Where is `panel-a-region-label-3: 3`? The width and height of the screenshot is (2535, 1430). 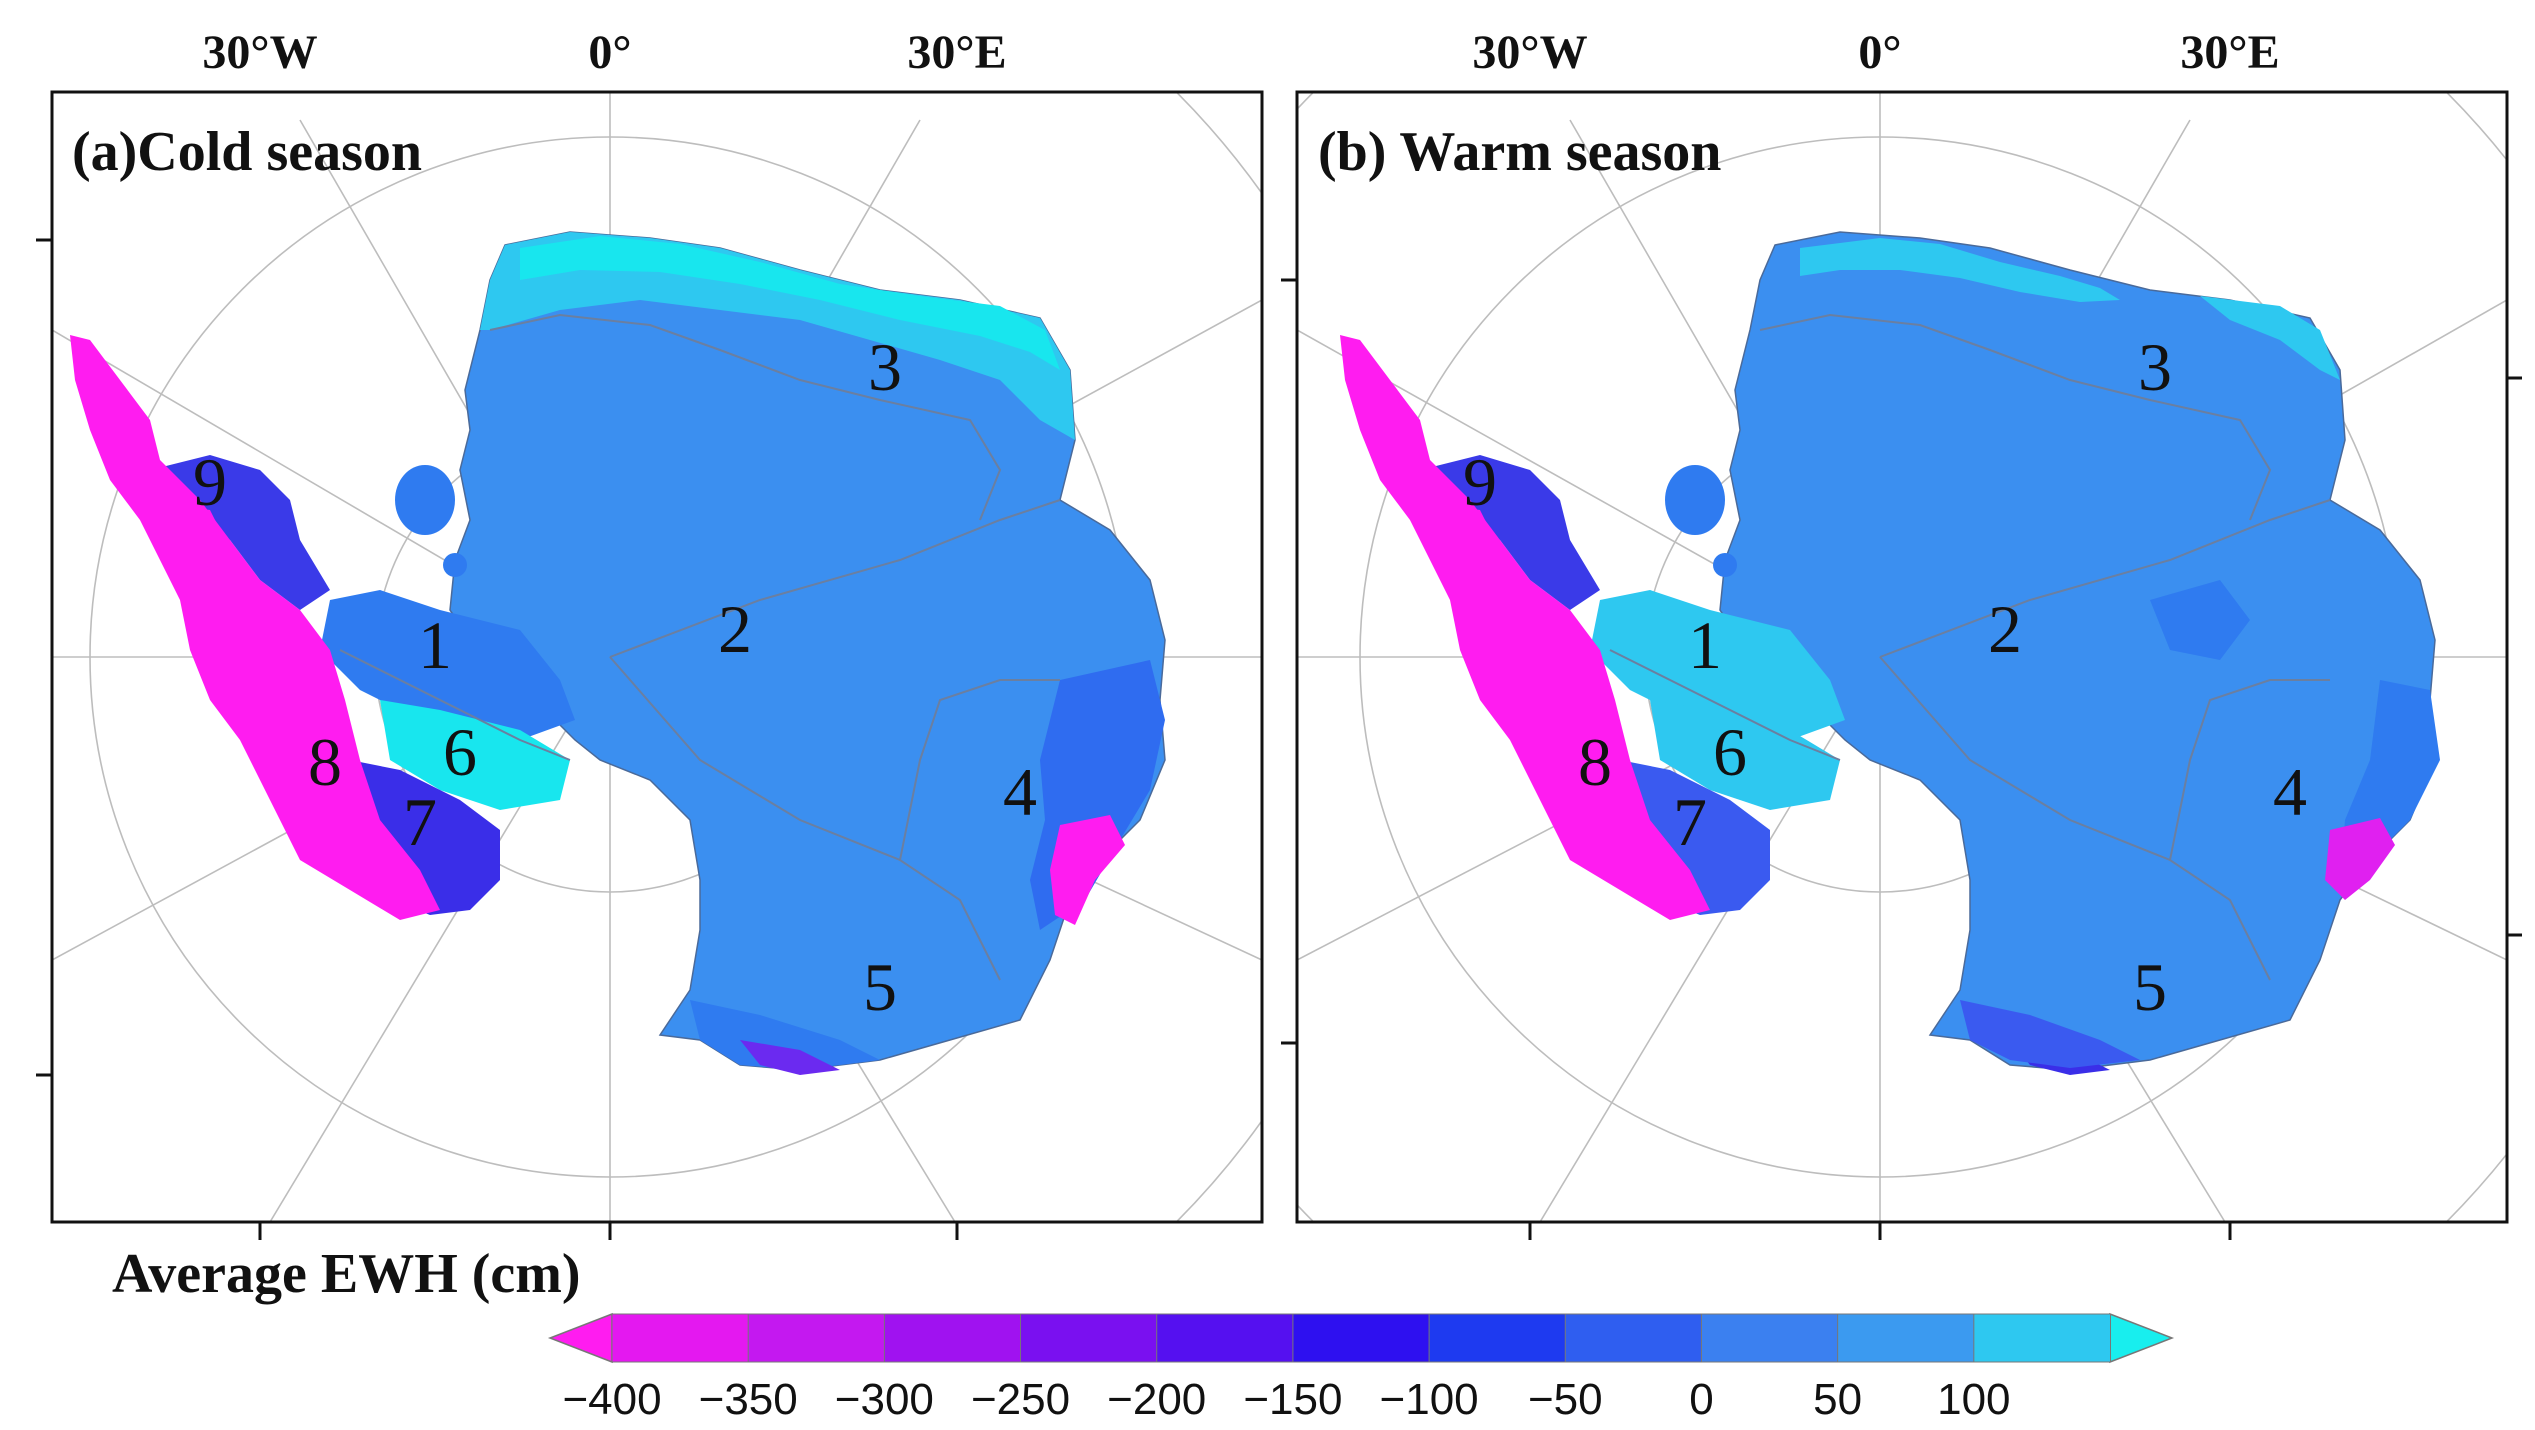 panel-a-region-label-3: 3 is located at coordinates (885, 367).